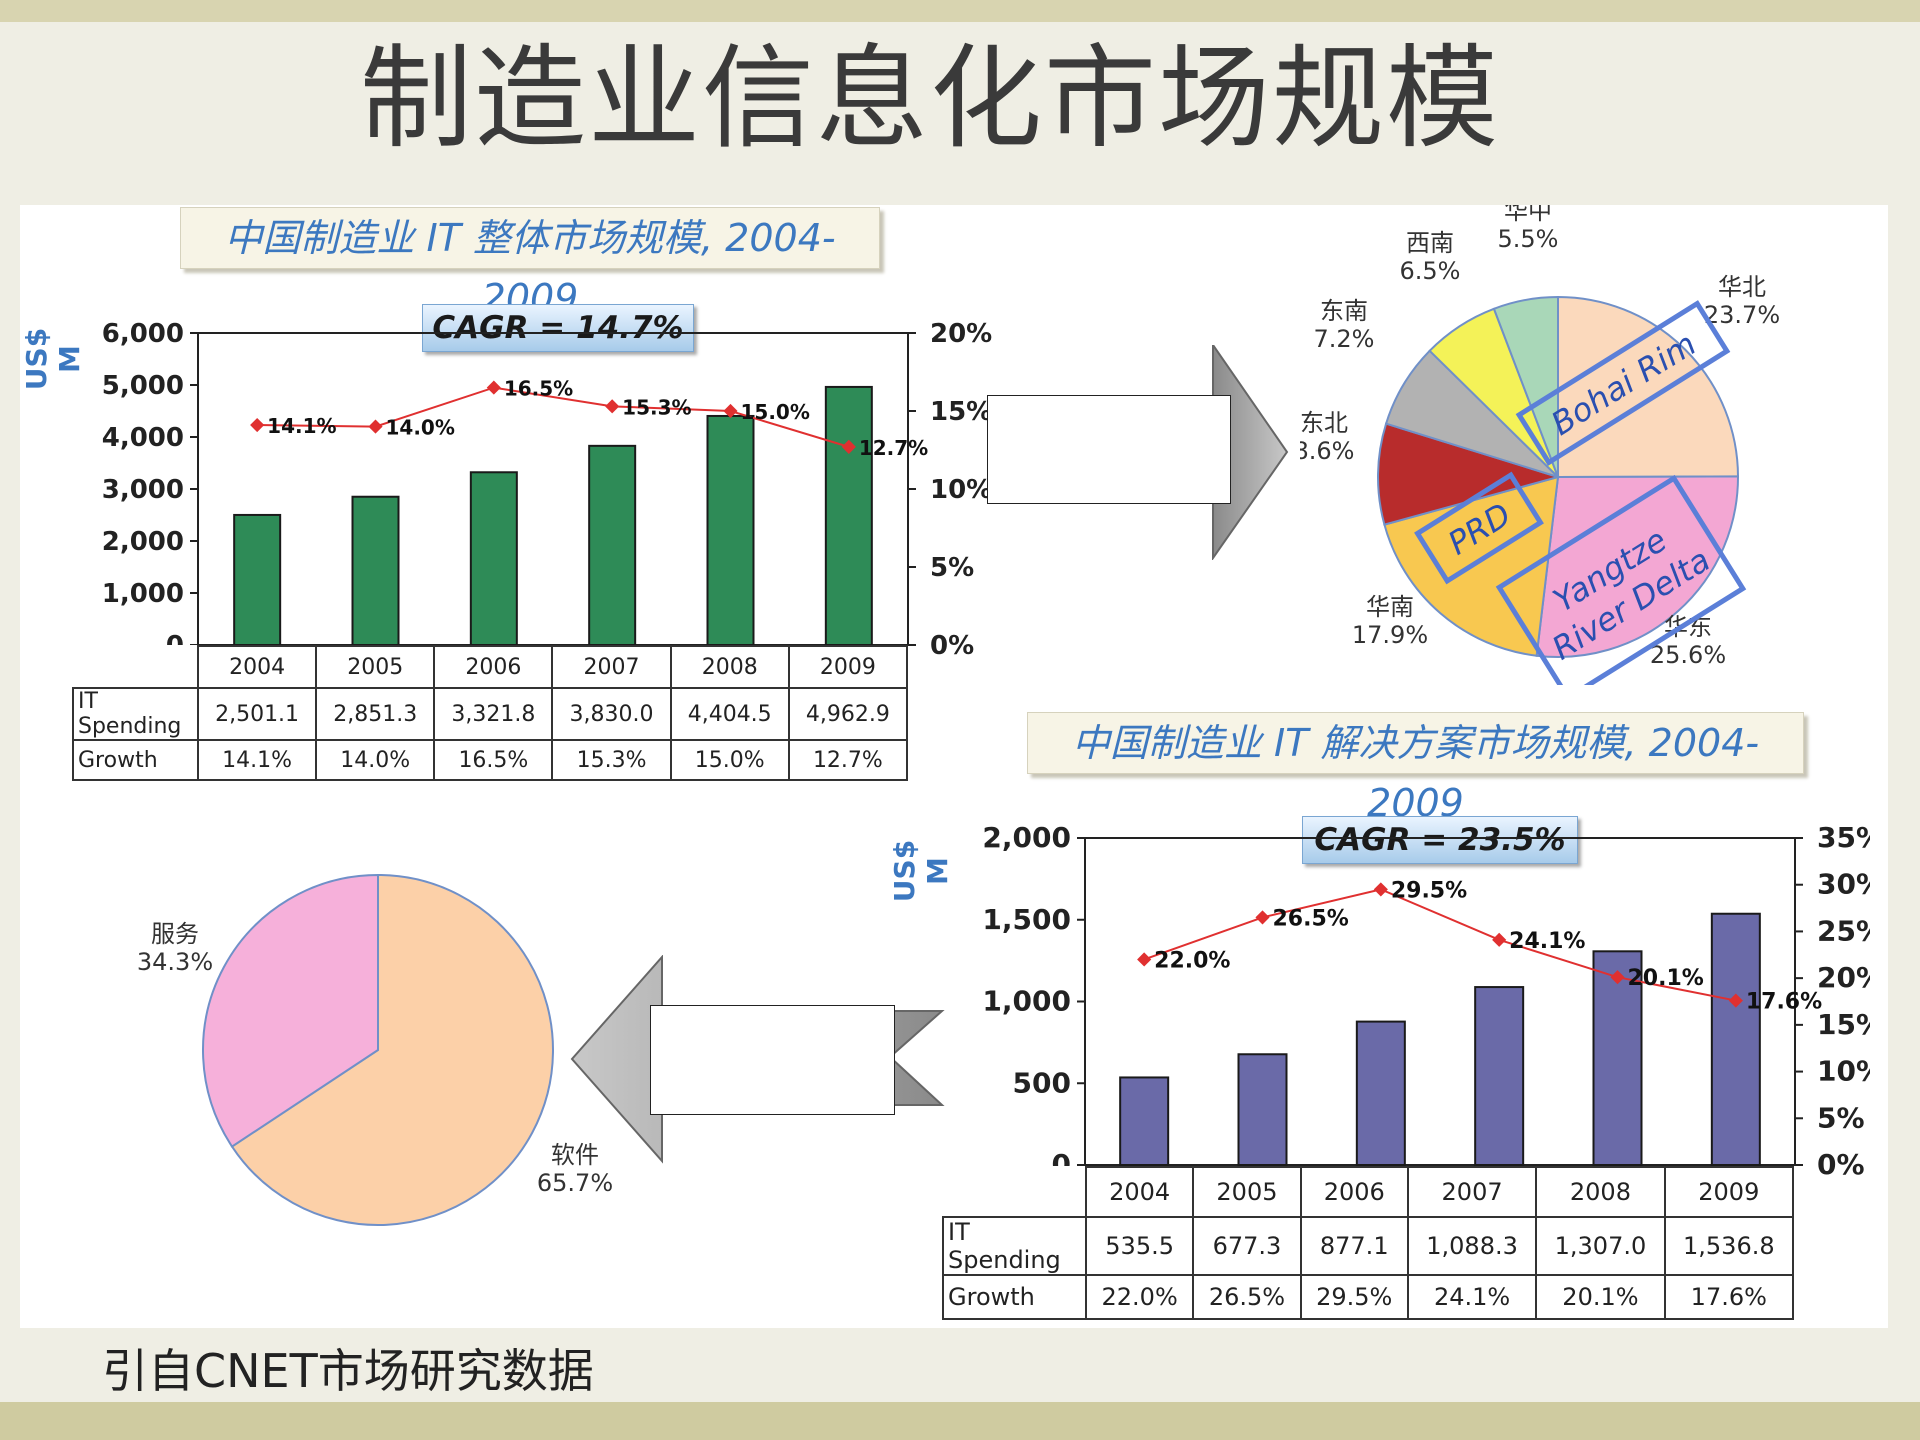 The image size is (1920, 1440). I want to click on spending-cell: 2,851.3, so click(375, 714).